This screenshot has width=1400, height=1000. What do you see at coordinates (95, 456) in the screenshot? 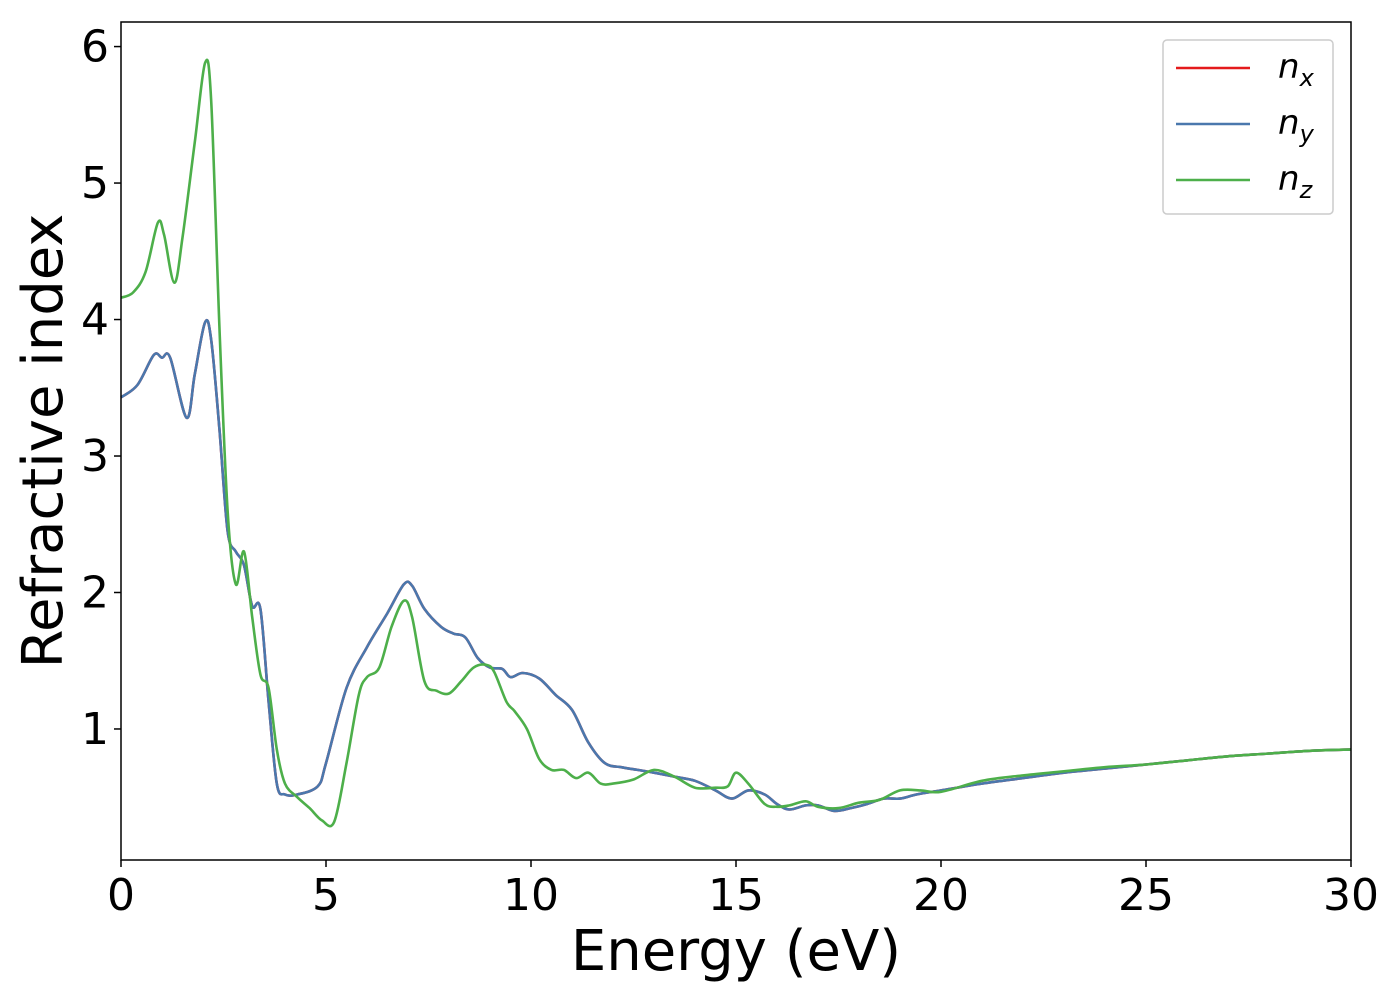
I see `y-tick-label: 3` at bounding box center [95, 456].